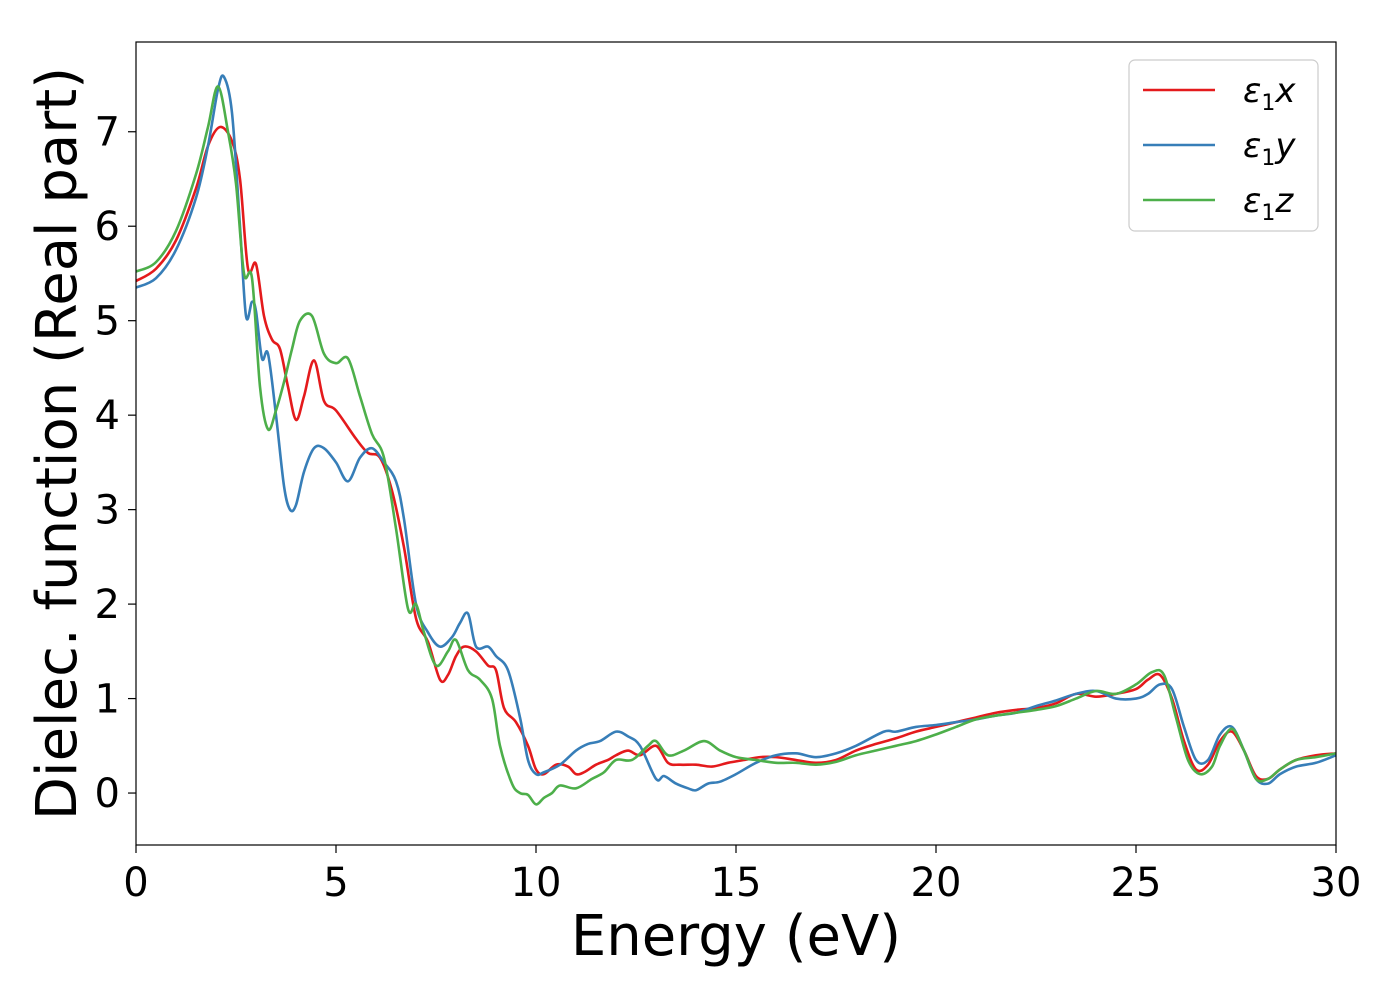  I want to click on y-tick-label: 5, so click(107, 322).